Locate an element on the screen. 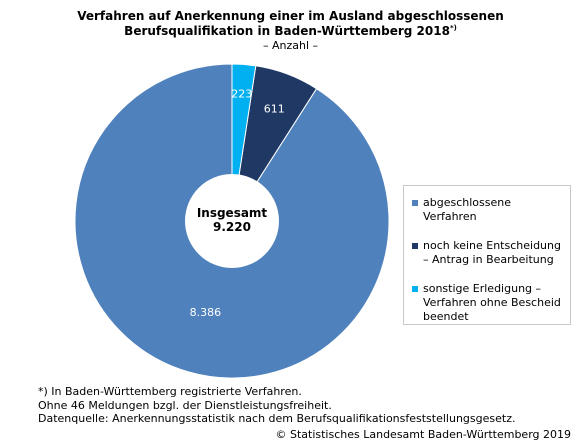  slice-value-label-0: 8.386 is located at coordinates (206, 312).